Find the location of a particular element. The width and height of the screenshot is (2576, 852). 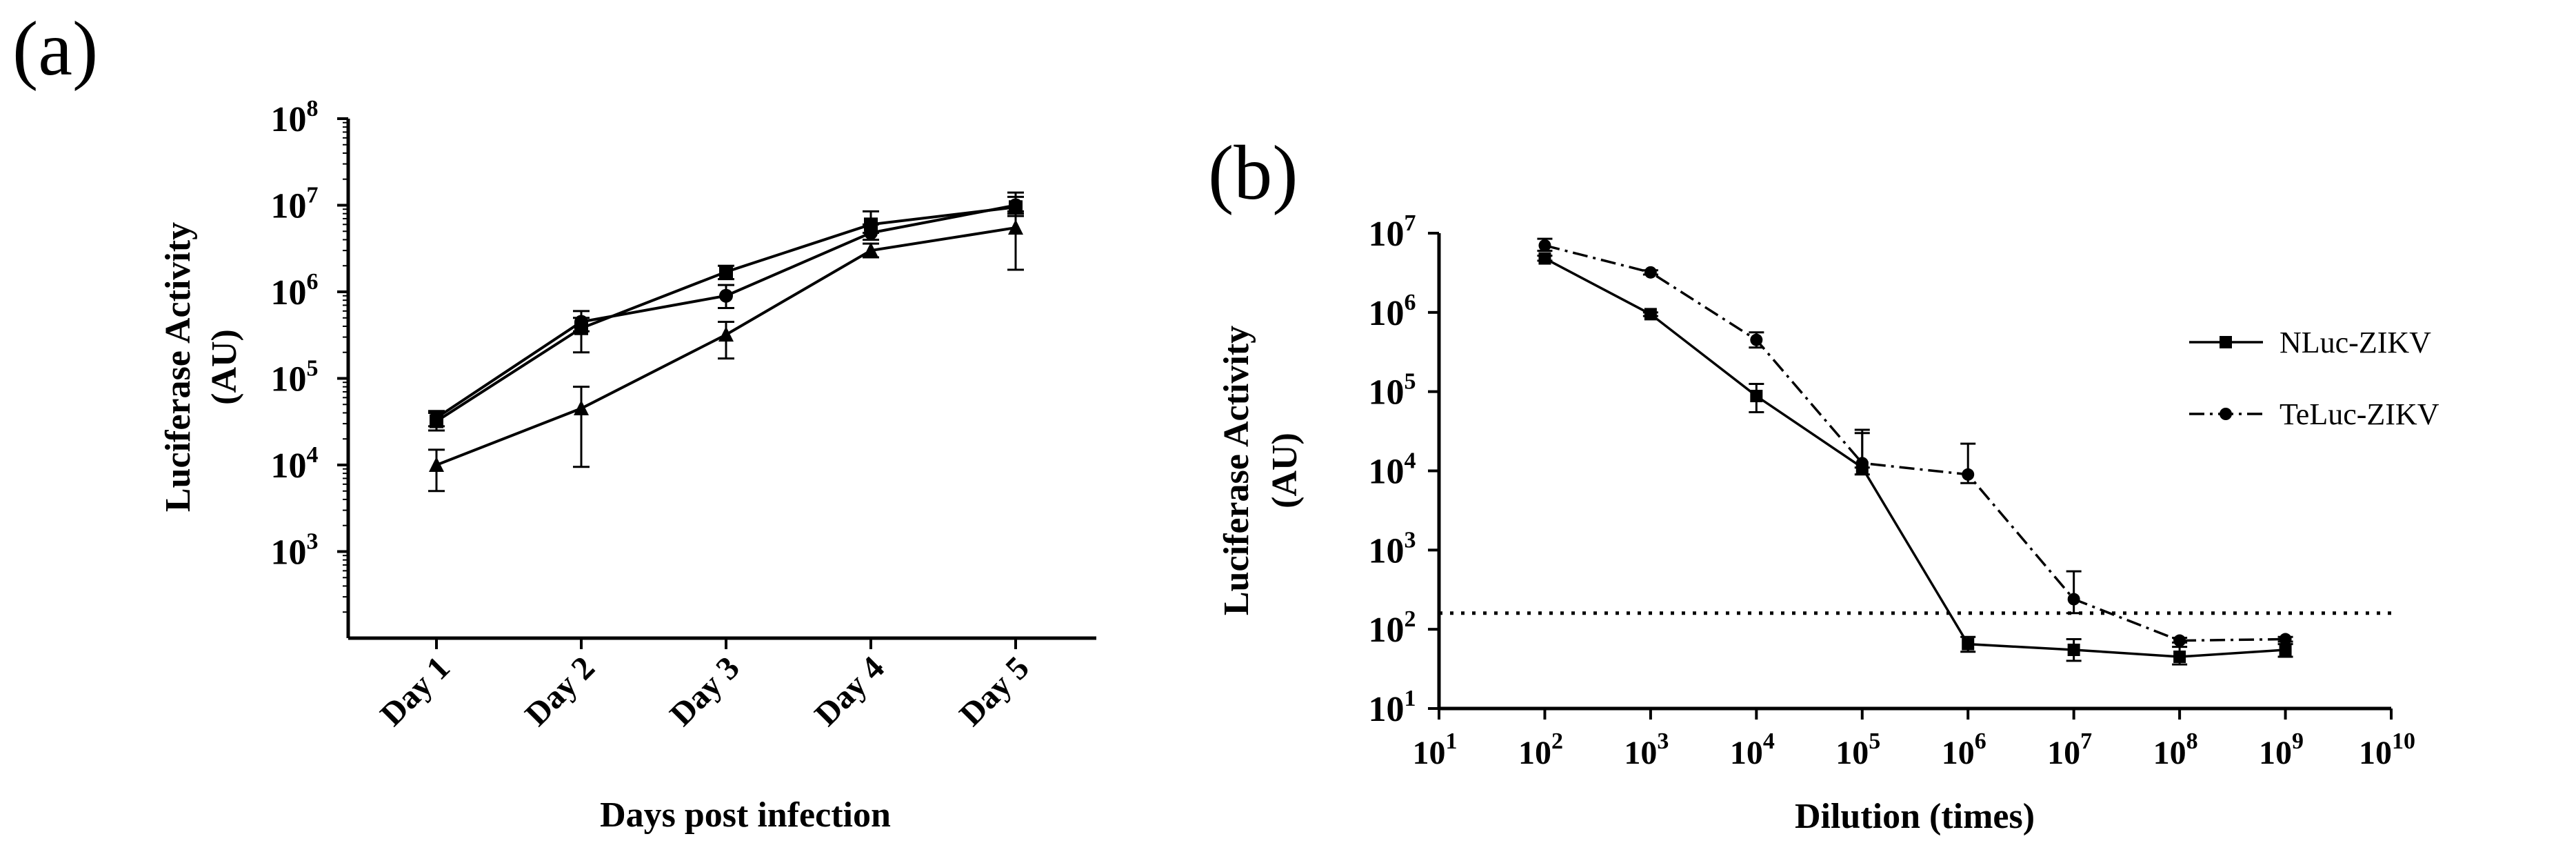

x-tick-label: 10⁶ is located at coordinates (1964, 750).